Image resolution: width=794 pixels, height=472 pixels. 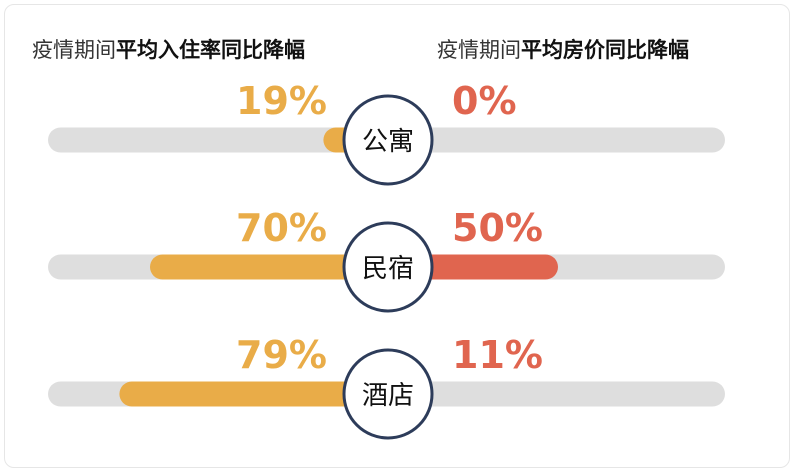 I want to click on category-label-1: 民宿, so click(x=388, y=269).